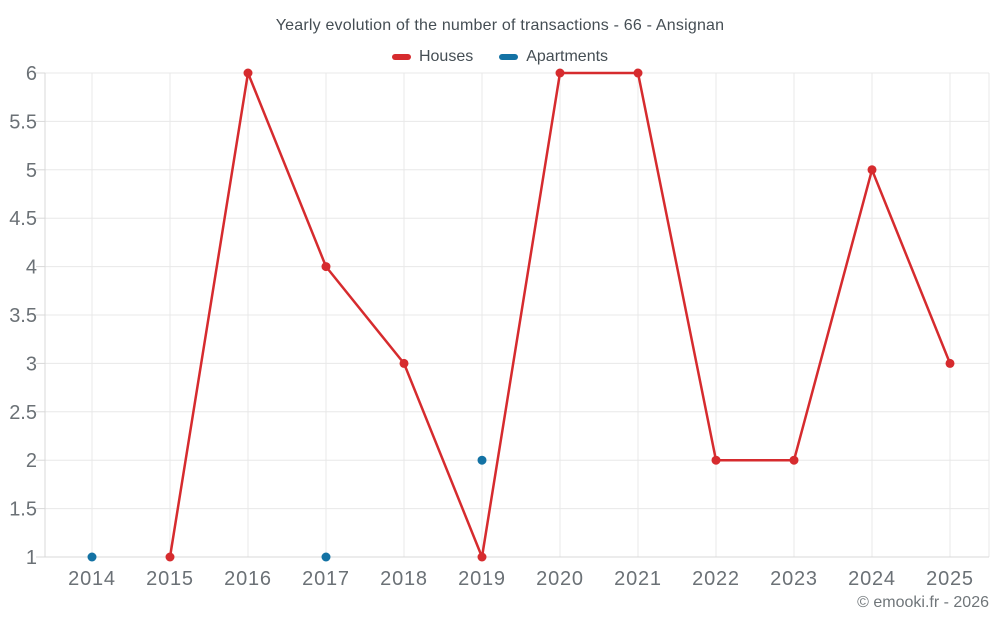 Image resolution: width=1000 pixels, height=625 pixels. I want to click on houses-series-swatch, so click(401, 57).